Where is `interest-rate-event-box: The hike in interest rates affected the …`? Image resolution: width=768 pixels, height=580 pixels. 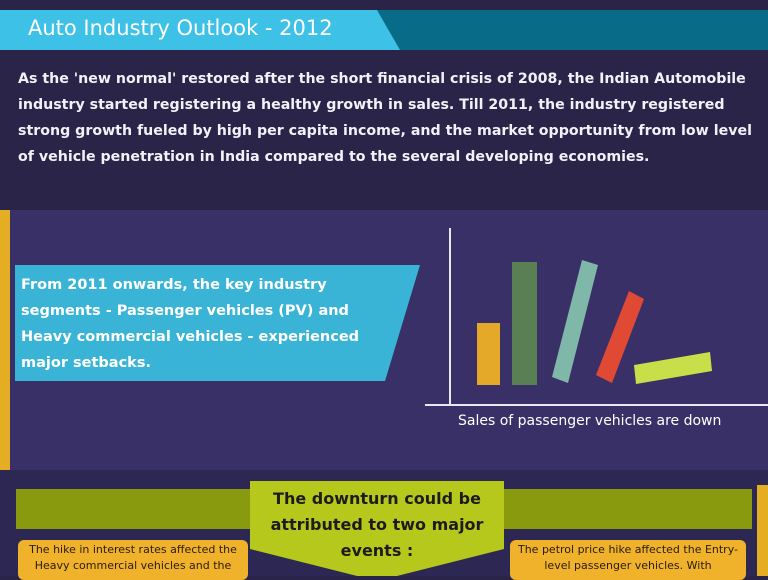 interest-rate-event-box: The hike in interest rates affected the … is located at coordinates (133, 560).